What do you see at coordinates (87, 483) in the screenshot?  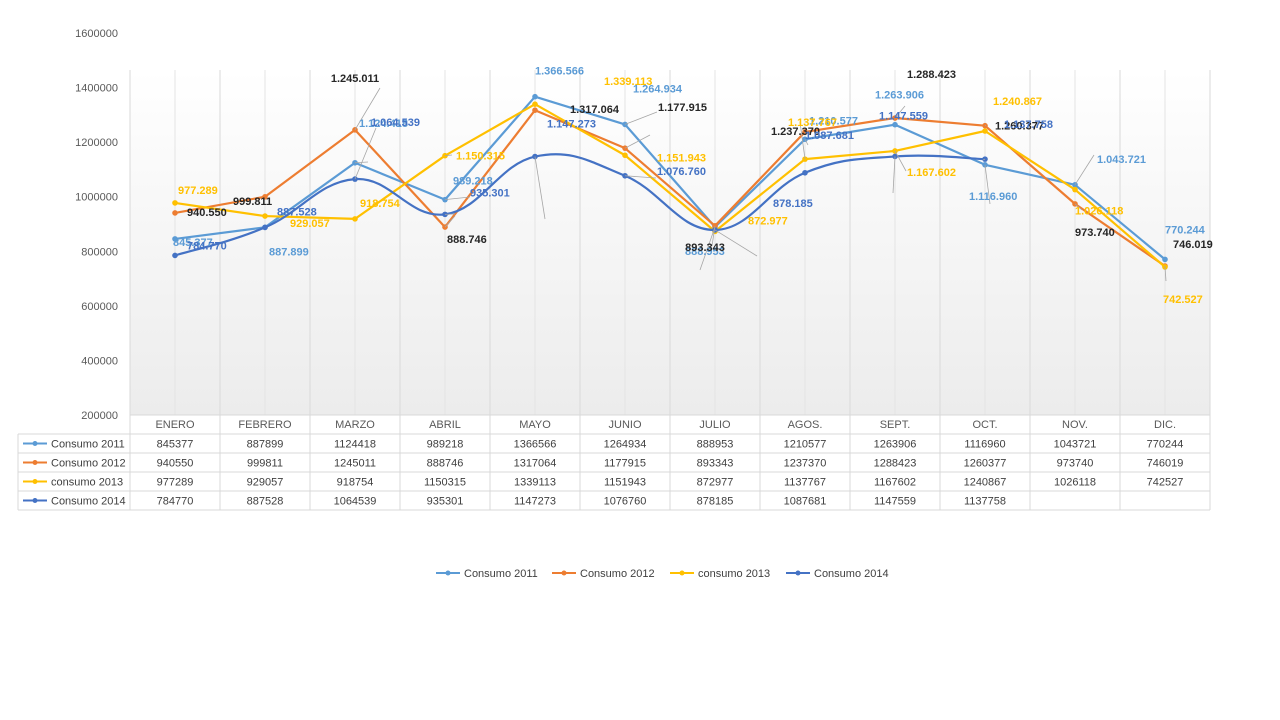 I see `table-row-label: consumo 2013` at bounding box center [87, 483].